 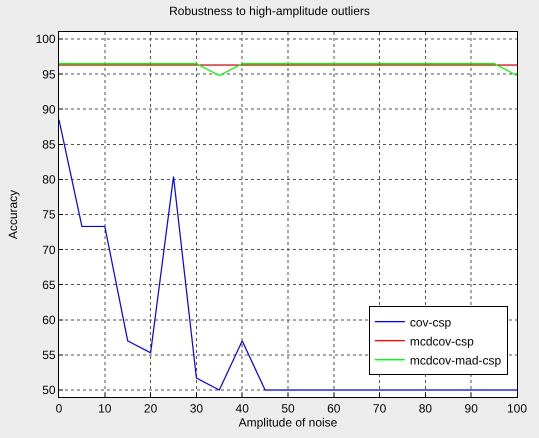 What do you see at coordinates (49, 215) in the screenshot?
I see `y-tick-label: 75` at bounding box center [49, 215].